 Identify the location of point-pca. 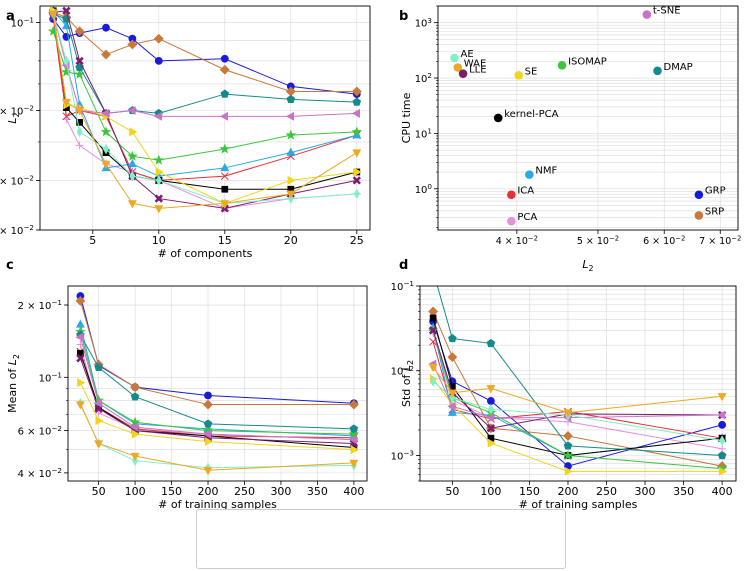
(80, 344).